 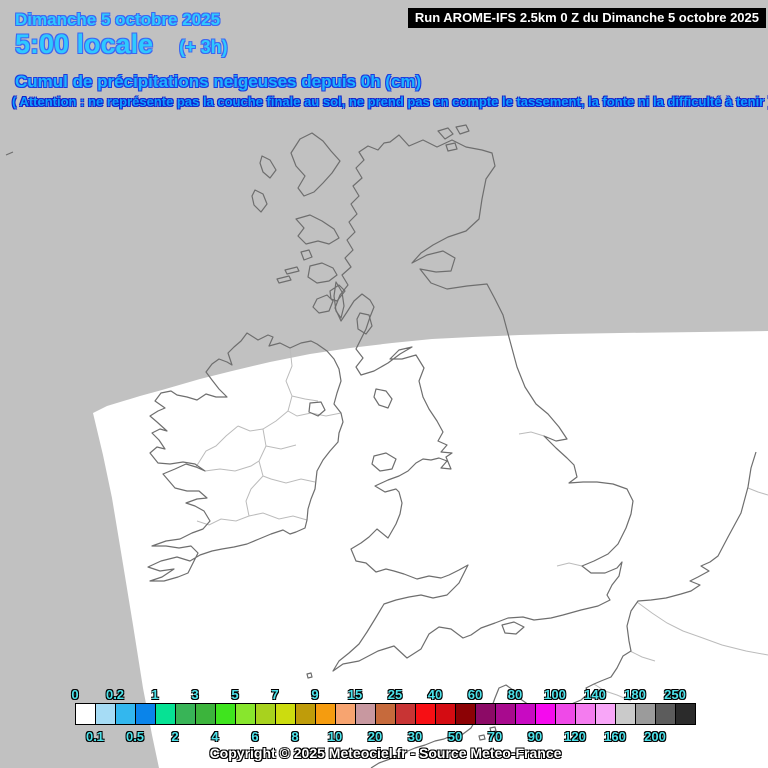 What do you see at coordinates (115, 694) in the screenshot?
I see `colorbar-label: 0.2` at bounding box center [115, 694].